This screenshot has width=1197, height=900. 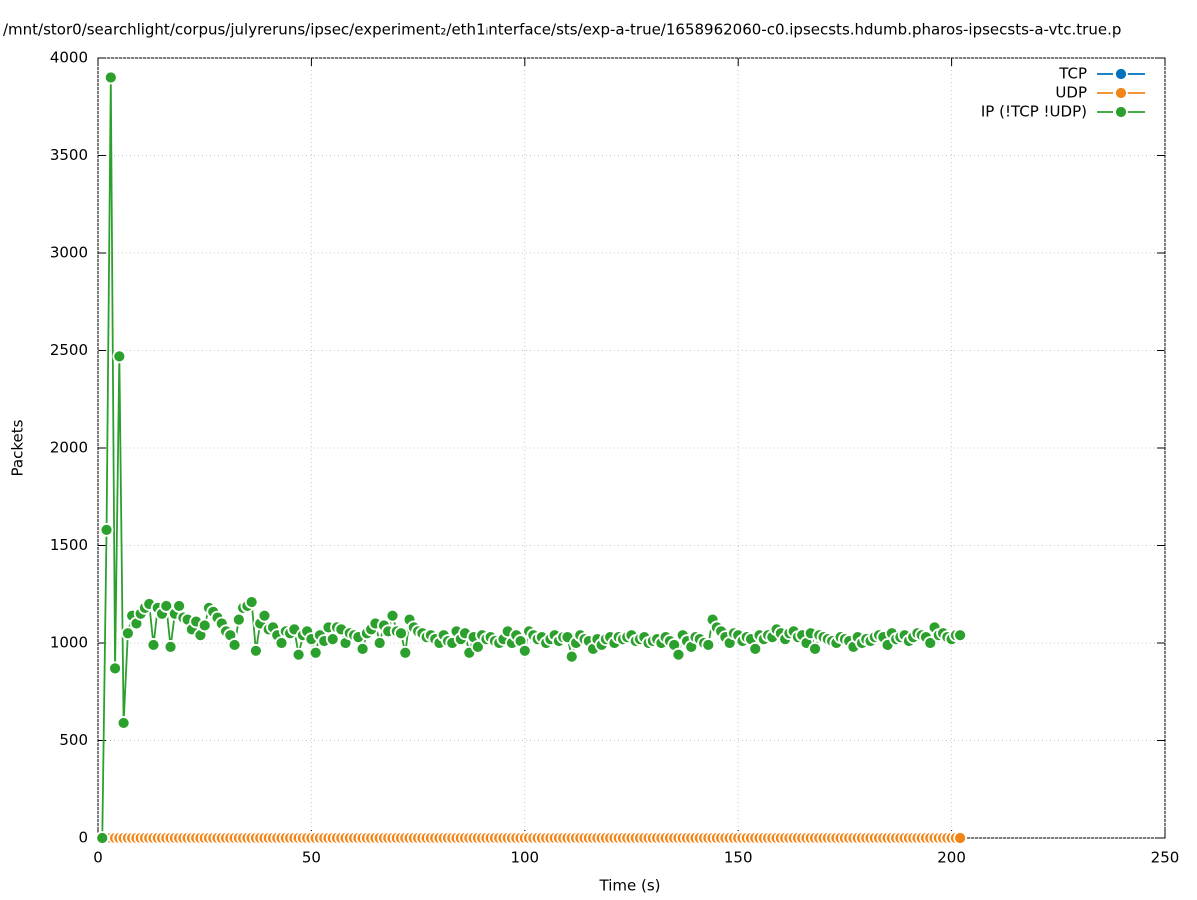 What do you see at coordinates (69, 253) in the screenshot?
I see `y-tick-label: 3000` at bounding box center [69, 253].